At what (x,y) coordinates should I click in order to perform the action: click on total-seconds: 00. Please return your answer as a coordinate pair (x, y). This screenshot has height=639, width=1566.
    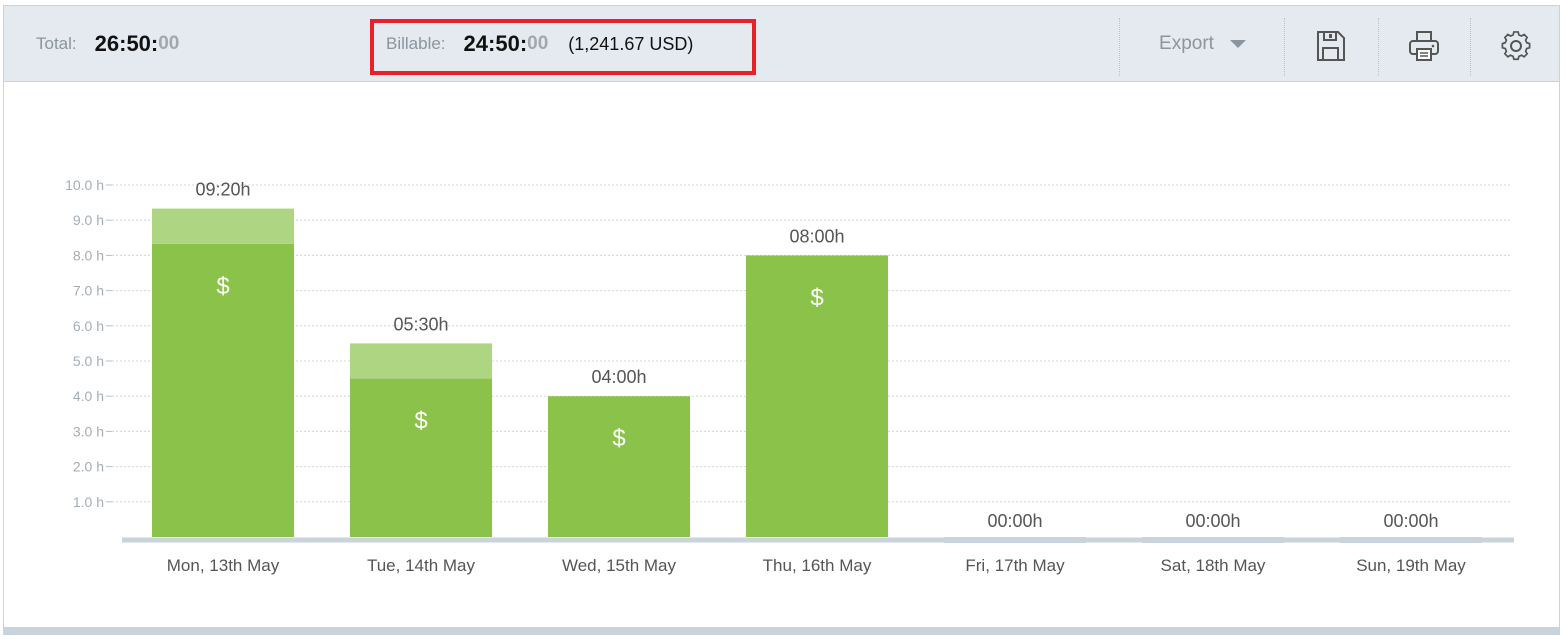
    Looking at the image, I should click on (169, 43).